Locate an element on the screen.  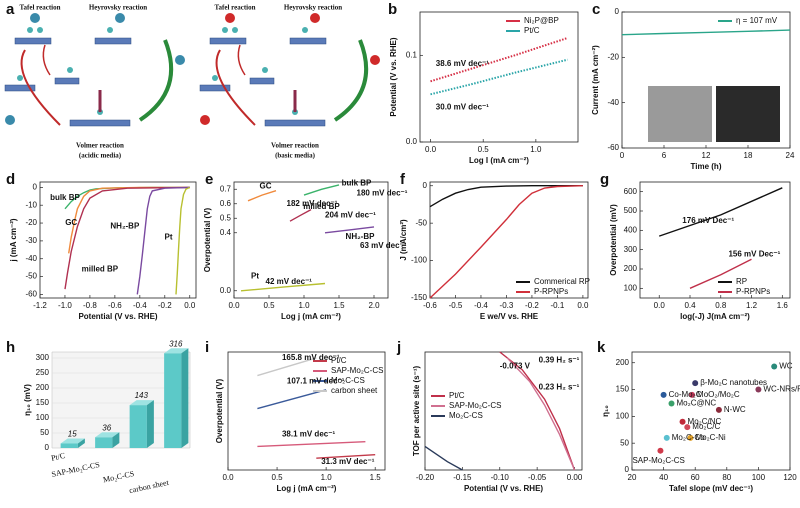
legend-label: SAP-Mo₂C-CS is located at coordinates (357, 370).